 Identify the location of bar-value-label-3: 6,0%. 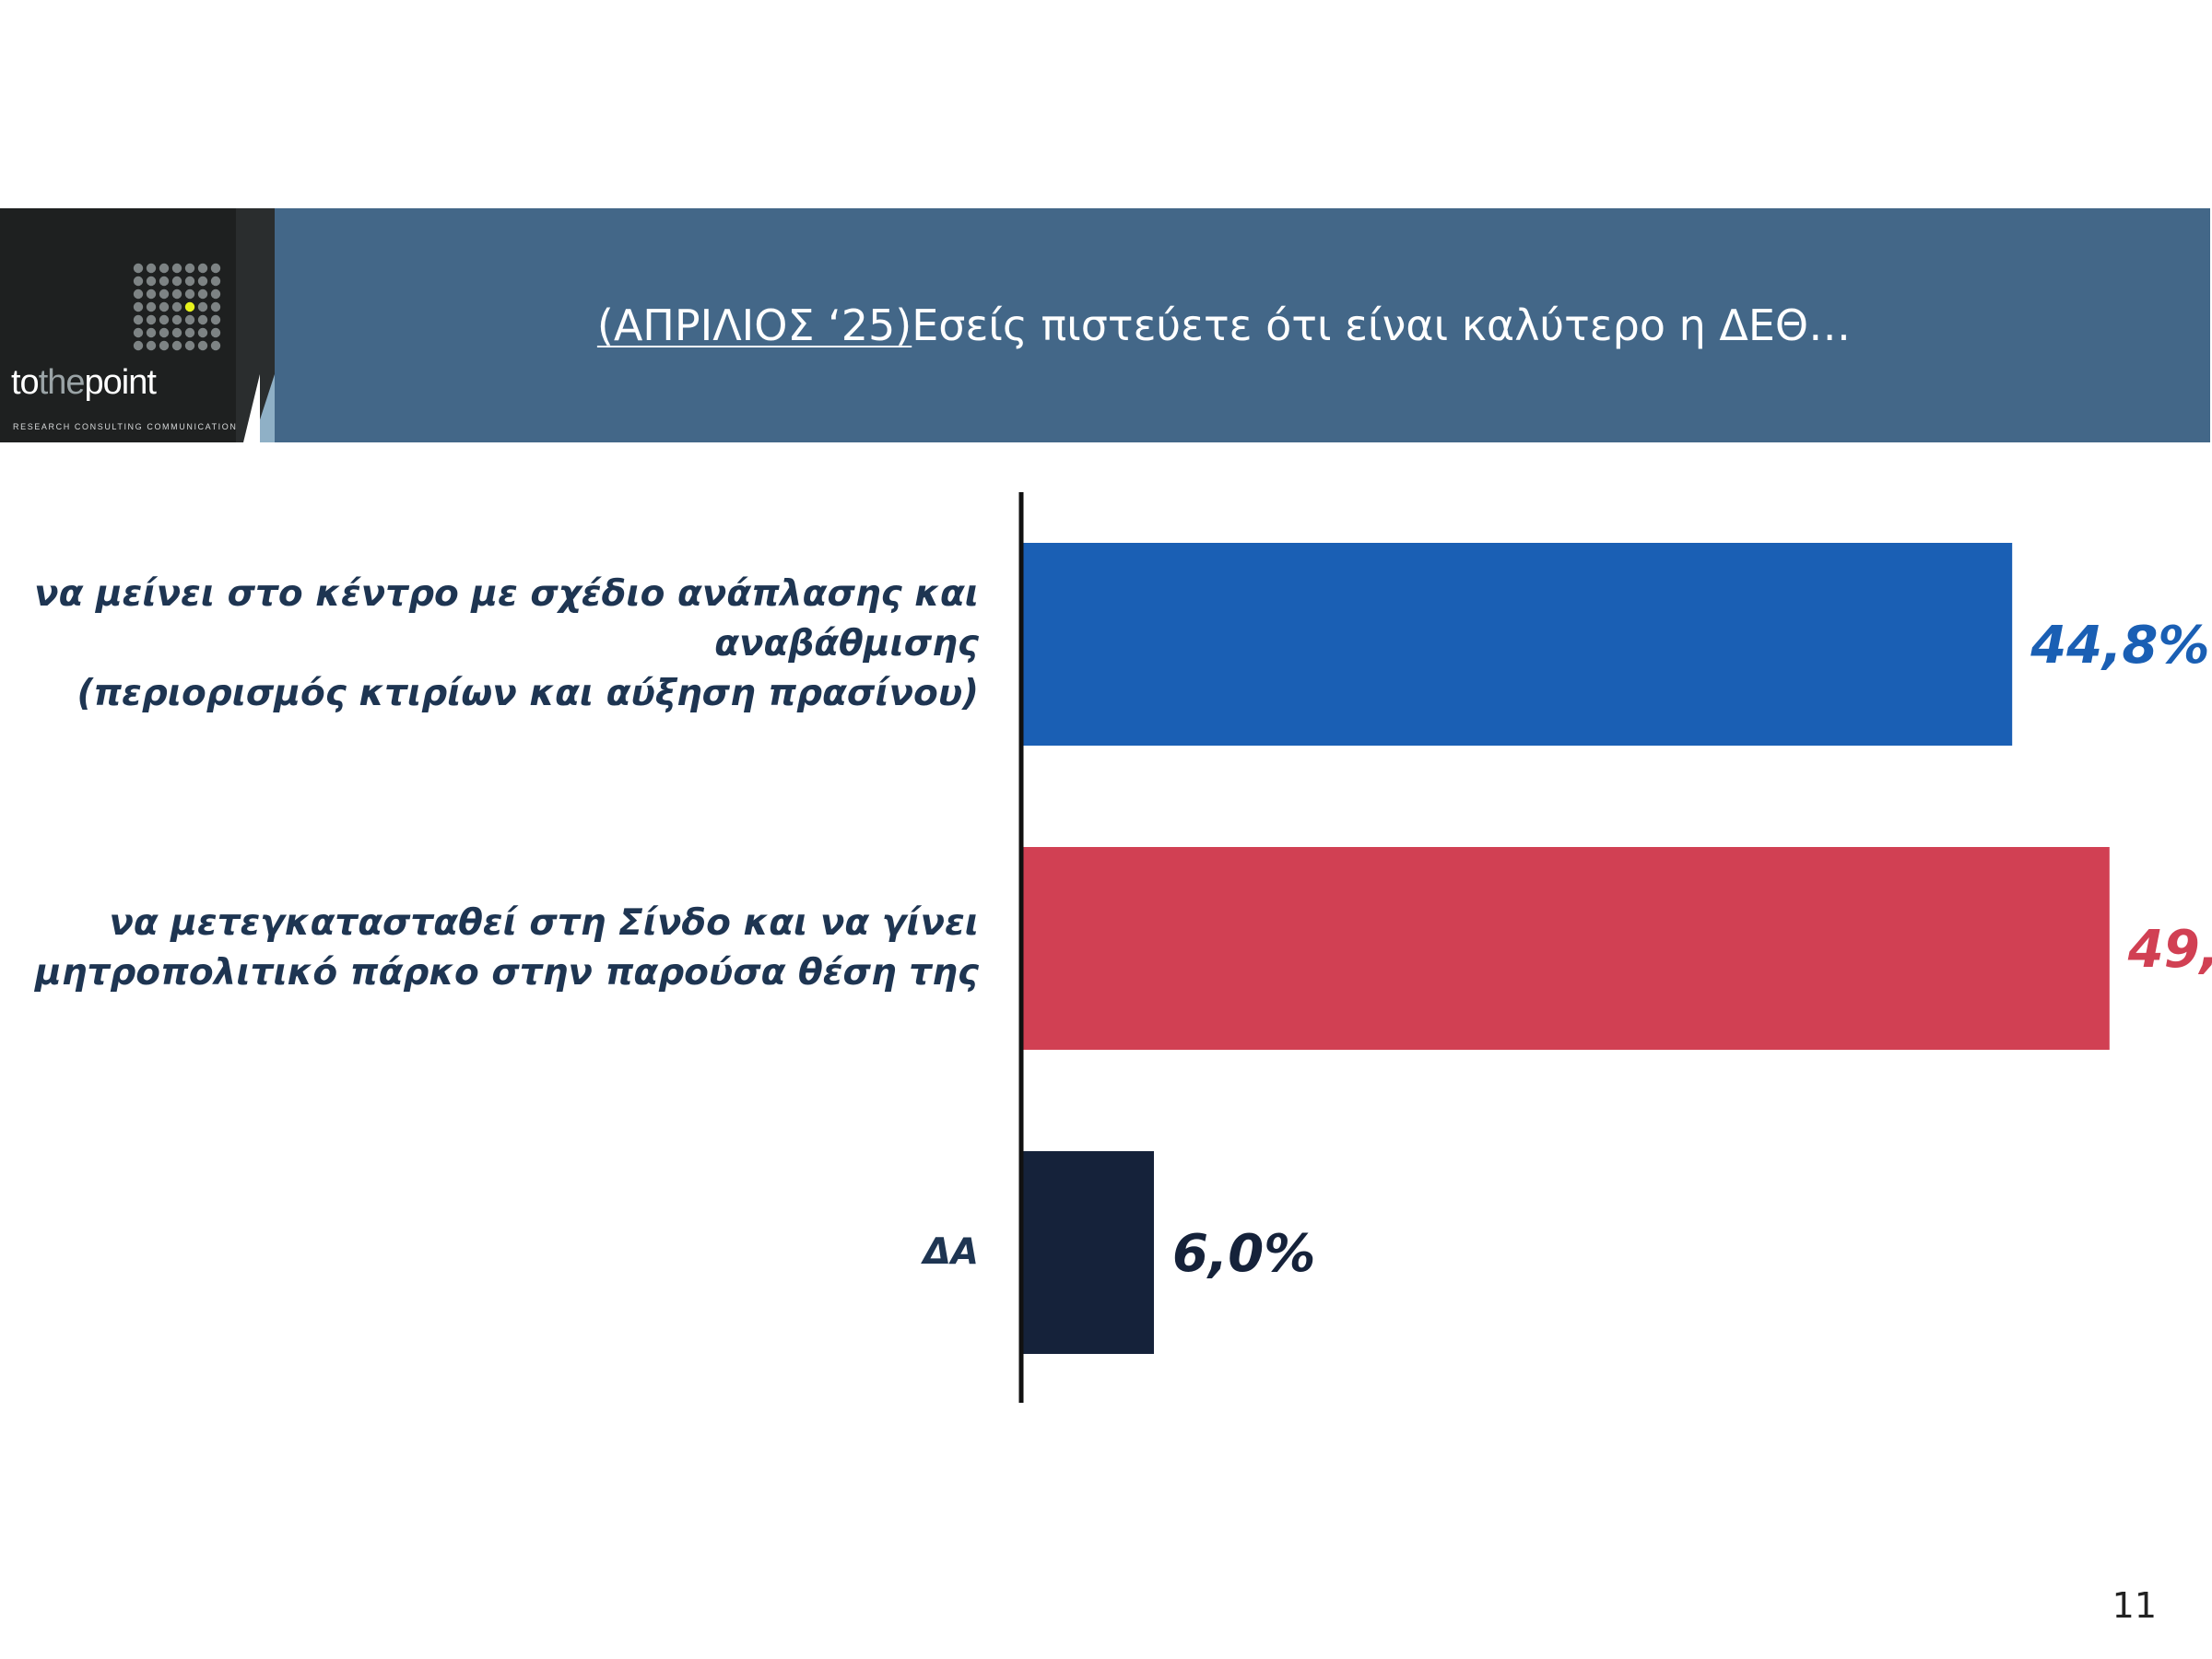
(1243, 1254).